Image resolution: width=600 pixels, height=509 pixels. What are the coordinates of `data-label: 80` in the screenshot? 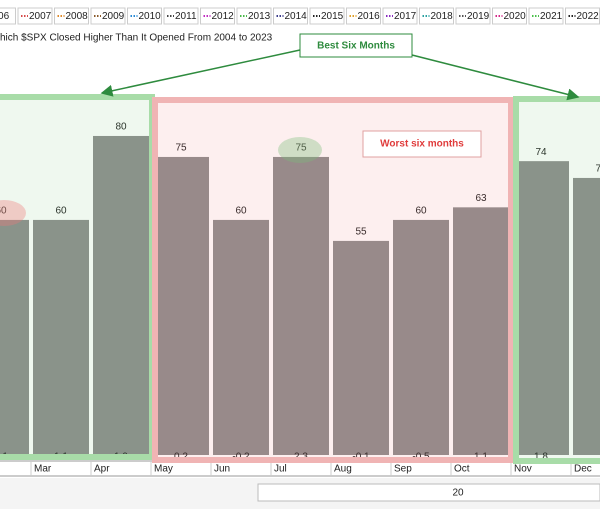 It's located at (121, 127).